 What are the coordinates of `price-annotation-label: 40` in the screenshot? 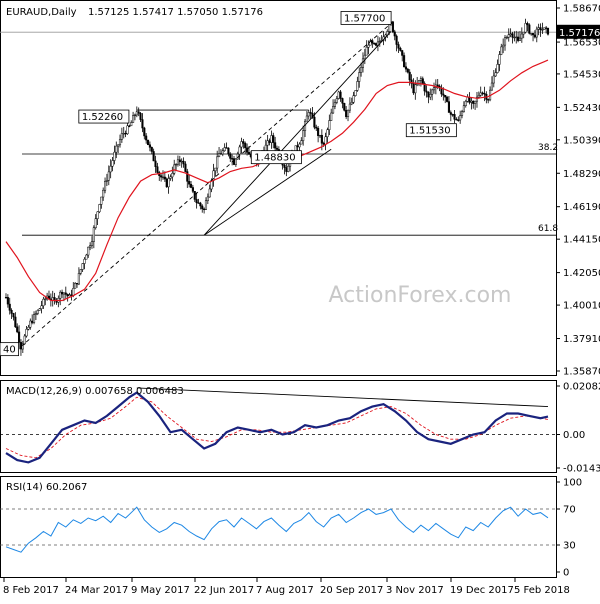 It's located at (9, 350).